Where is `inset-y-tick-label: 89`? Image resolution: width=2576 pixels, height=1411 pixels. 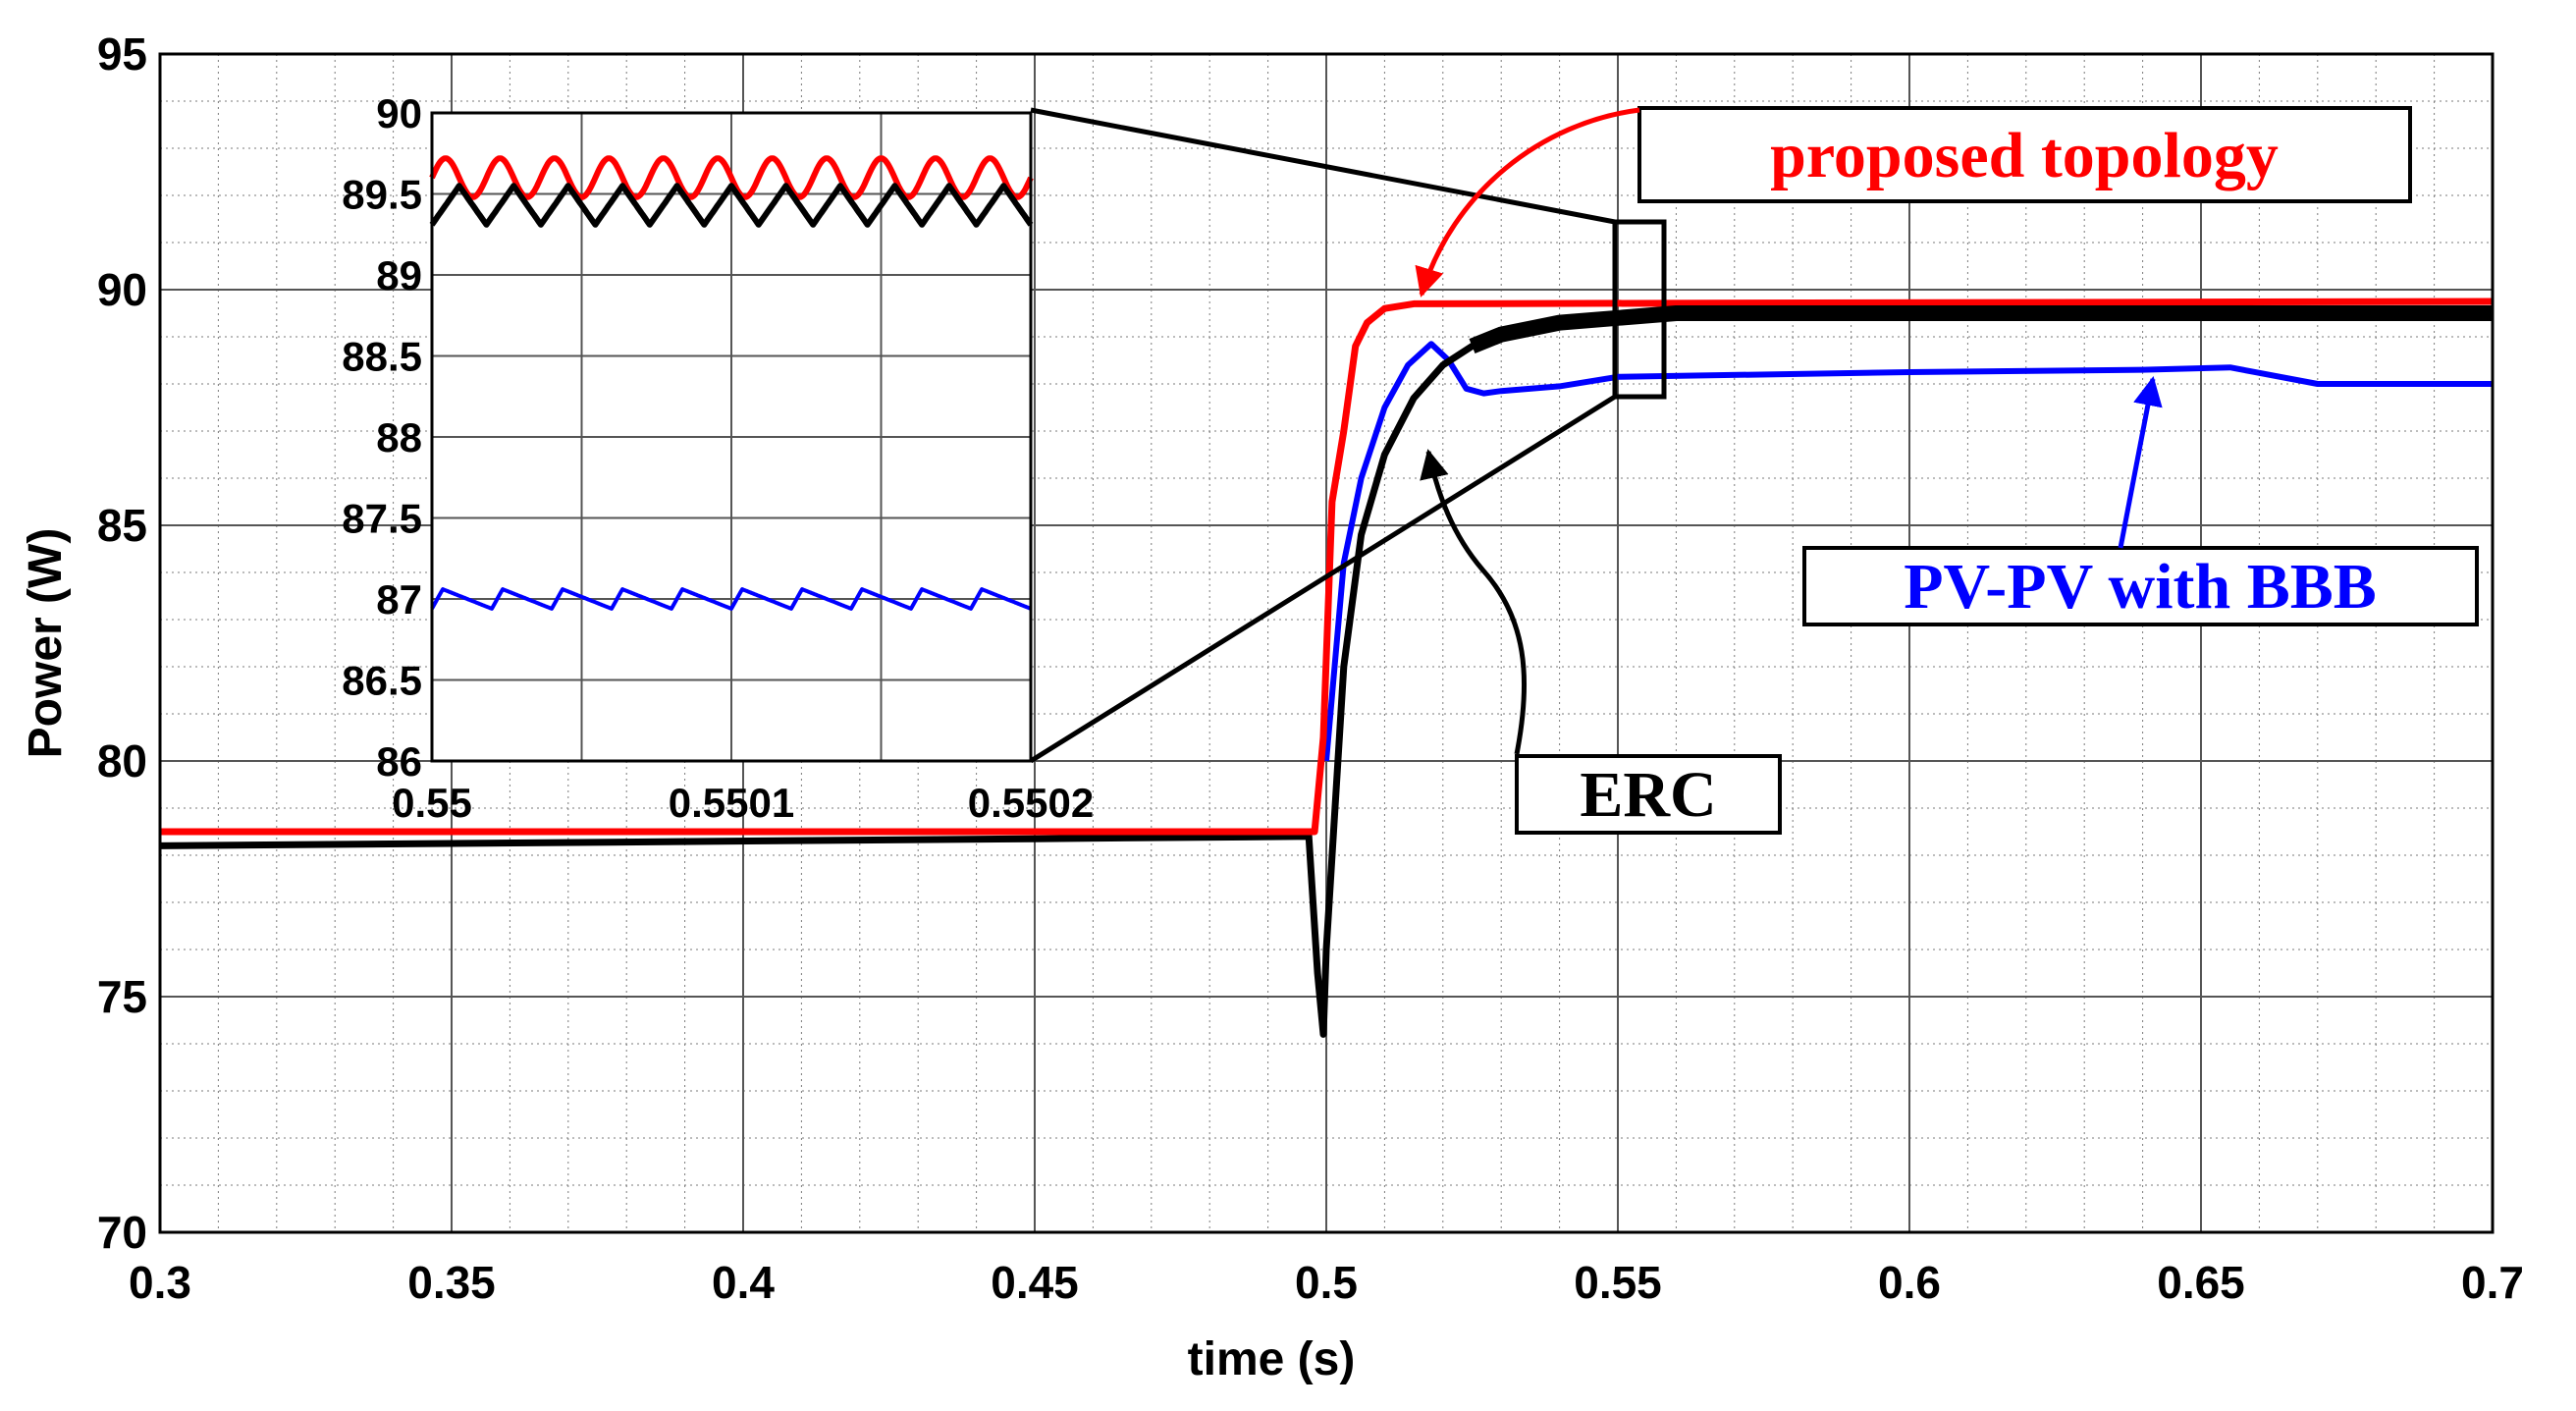 inset-y-tick-label: 89 is located at coordinates (399, 275).